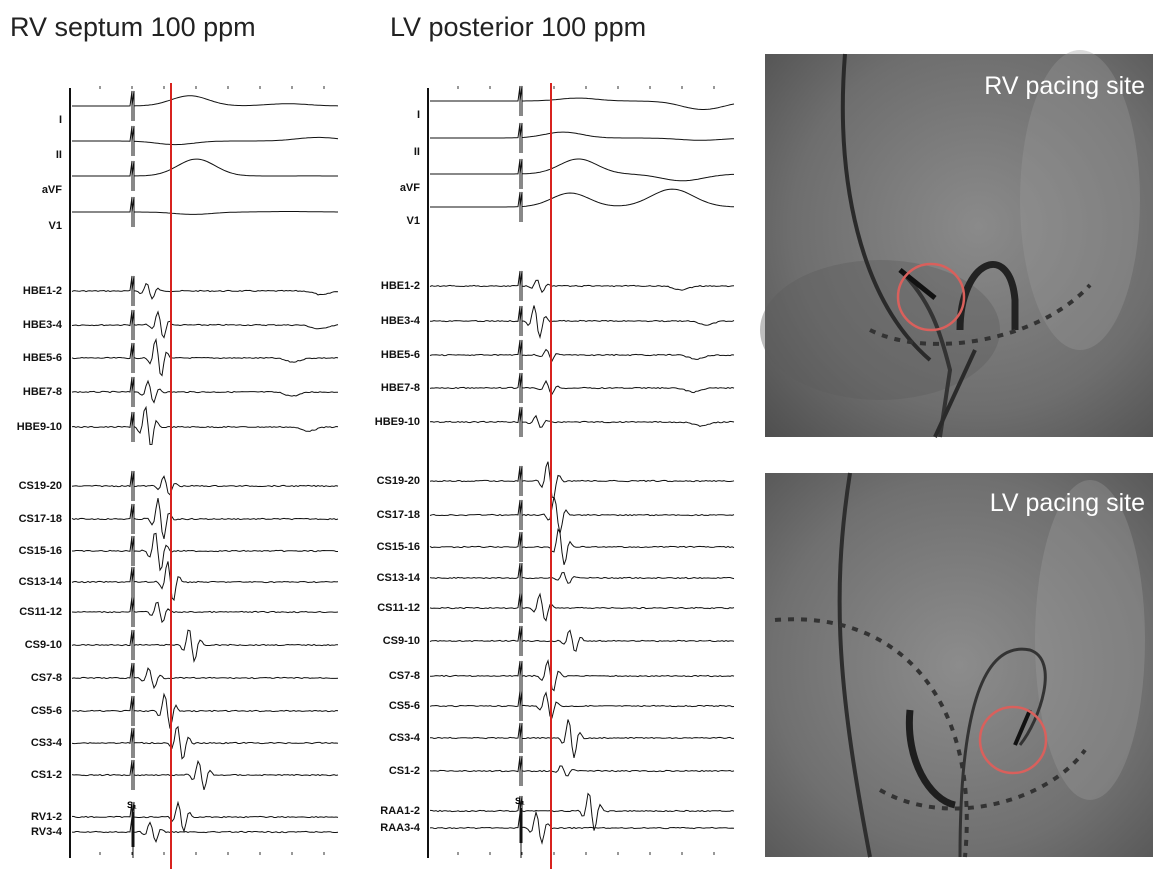  I want to click on panel-title: RV septum 100 ppm, so click(133, 27).